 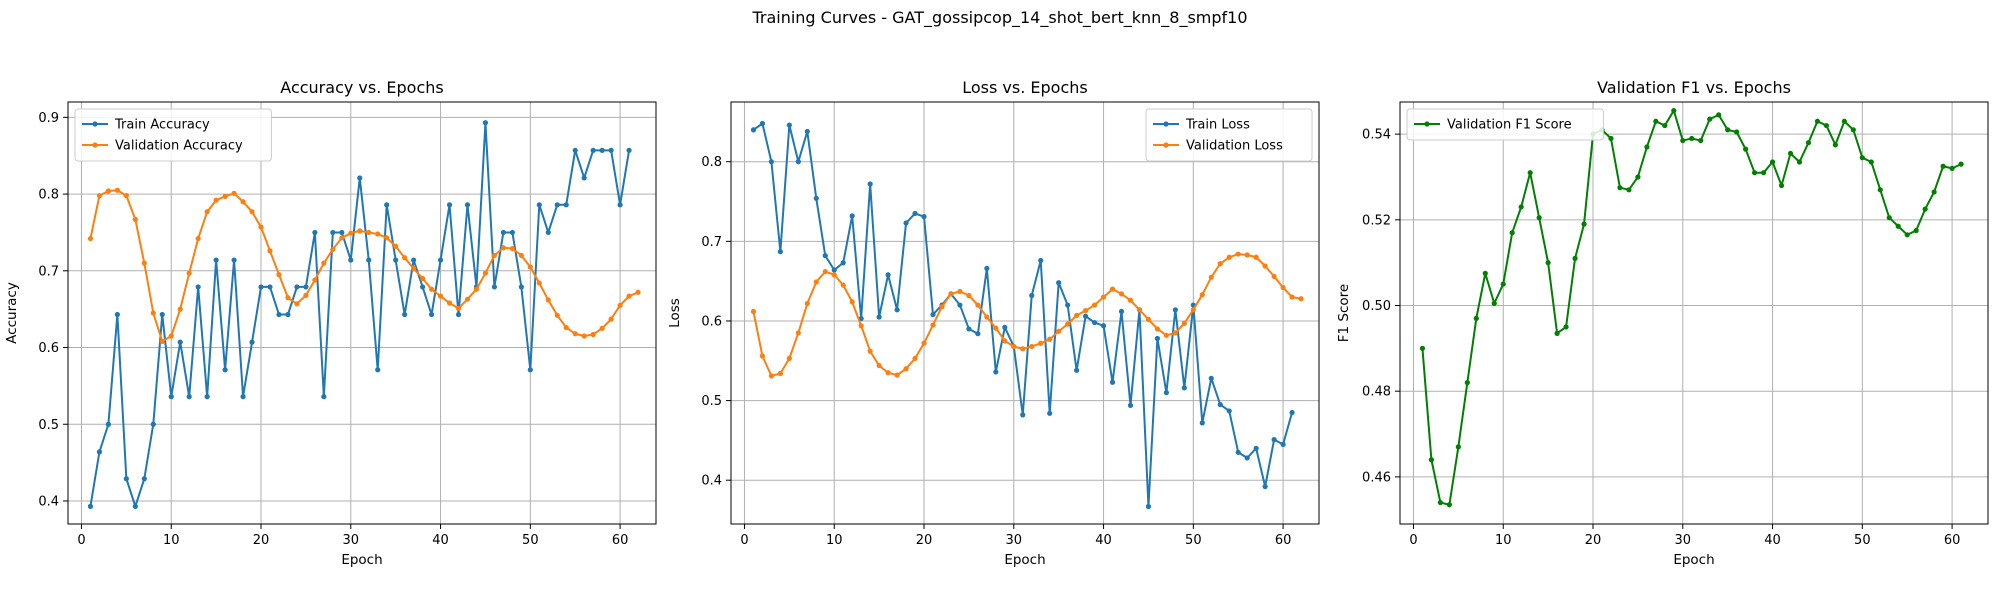 What do you see at coordinates (1217, 125) in the screenshot?
I see `legend-label: Train Loss` at bounding box center [1217, 125].